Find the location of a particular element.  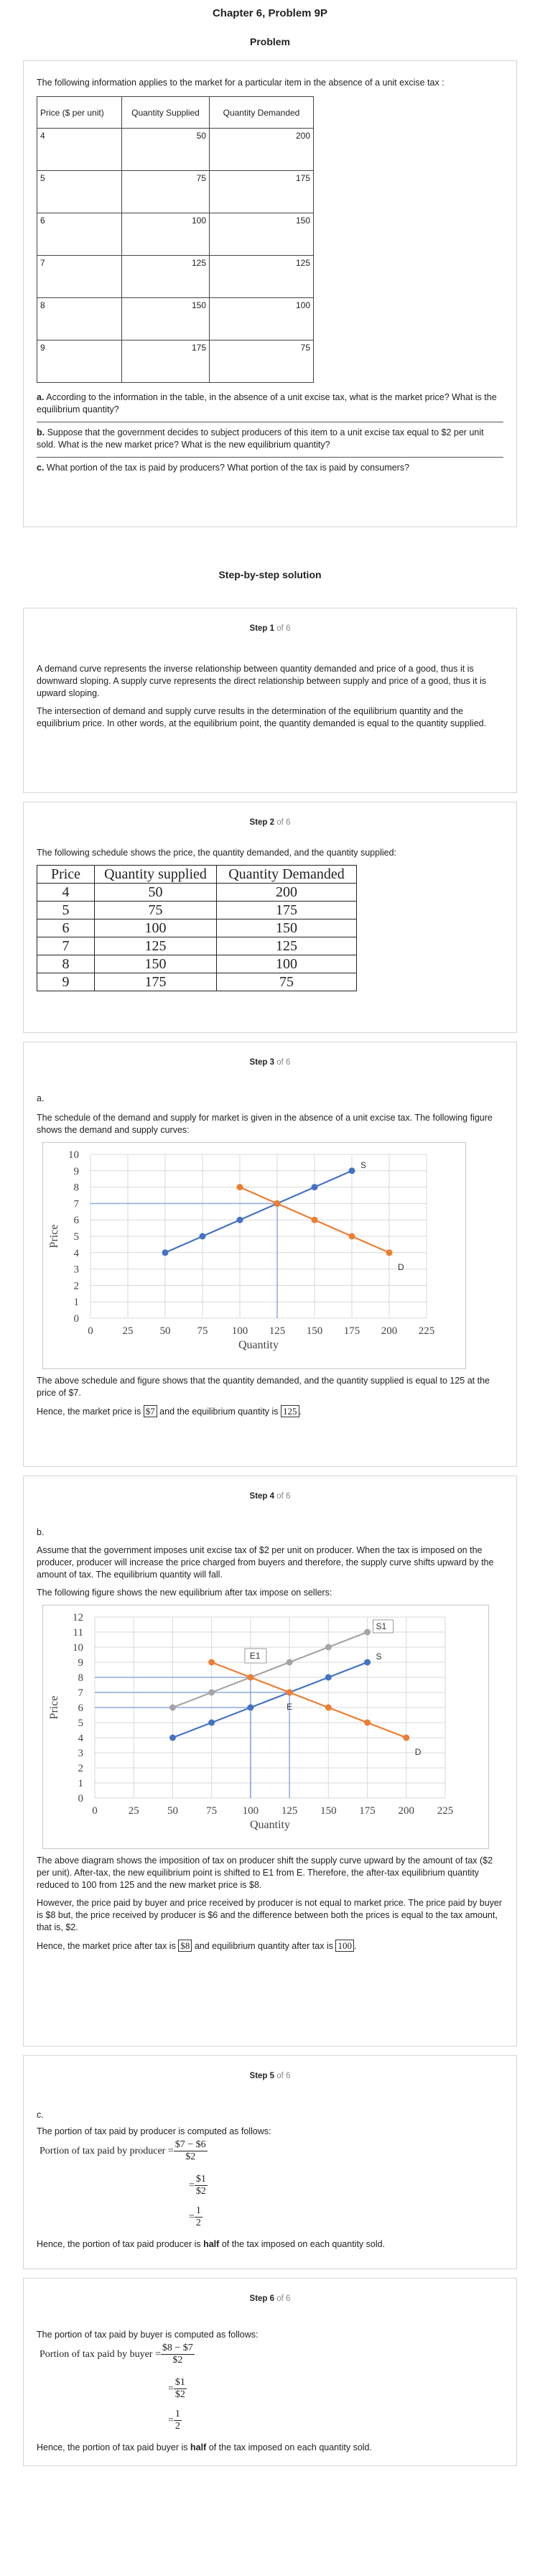

step-number: 2 is located at coordinates (272, 822).